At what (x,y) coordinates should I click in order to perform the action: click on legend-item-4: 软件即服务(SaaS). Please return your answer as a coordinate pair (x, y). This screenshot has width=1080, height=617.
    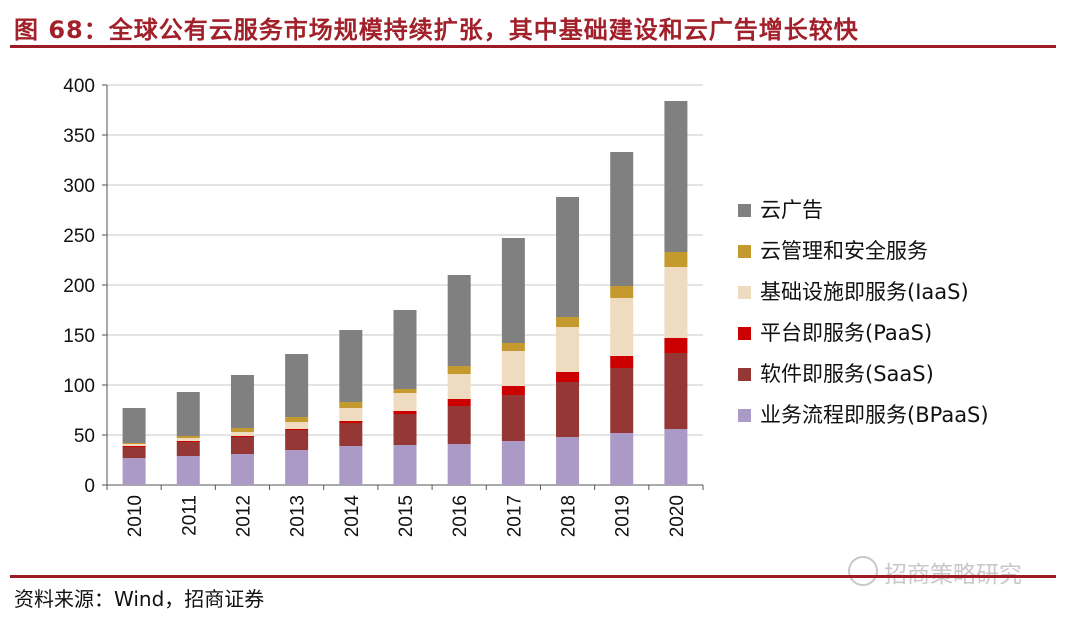
    Looking at the image, I should click on (863, 380).